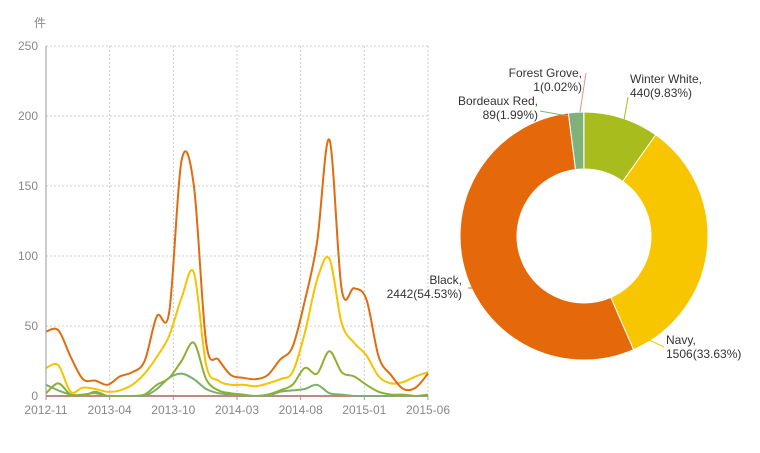 The width and height of the screenshot is (760, 453). Describe the element at coordinates (28, 256) in the screenshot. I see `y-tick-label: 100` at that location.